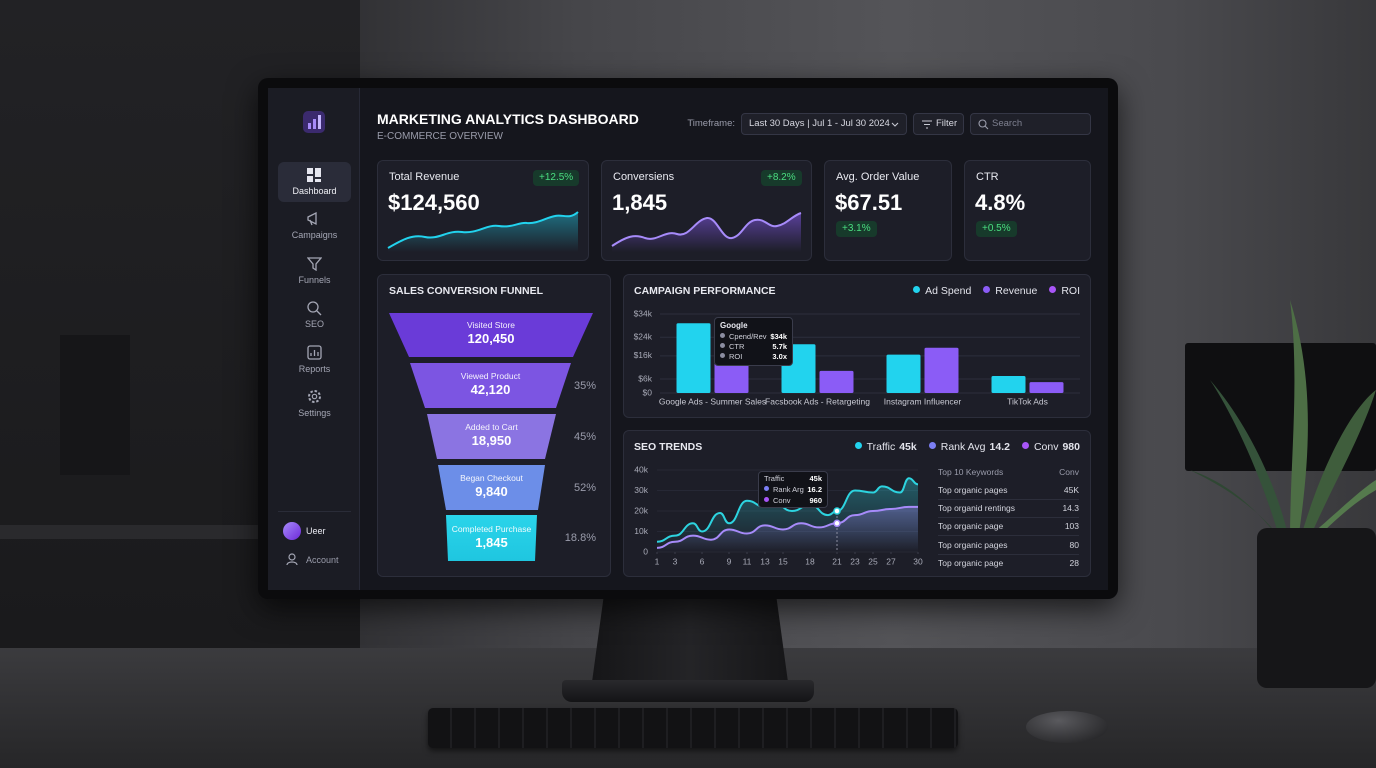 This screenshot has width=1376, height=768. I want to click on timeframe-value: Last 30 Days | Jul 1 - Jul 30 2024, so click(819, 123).